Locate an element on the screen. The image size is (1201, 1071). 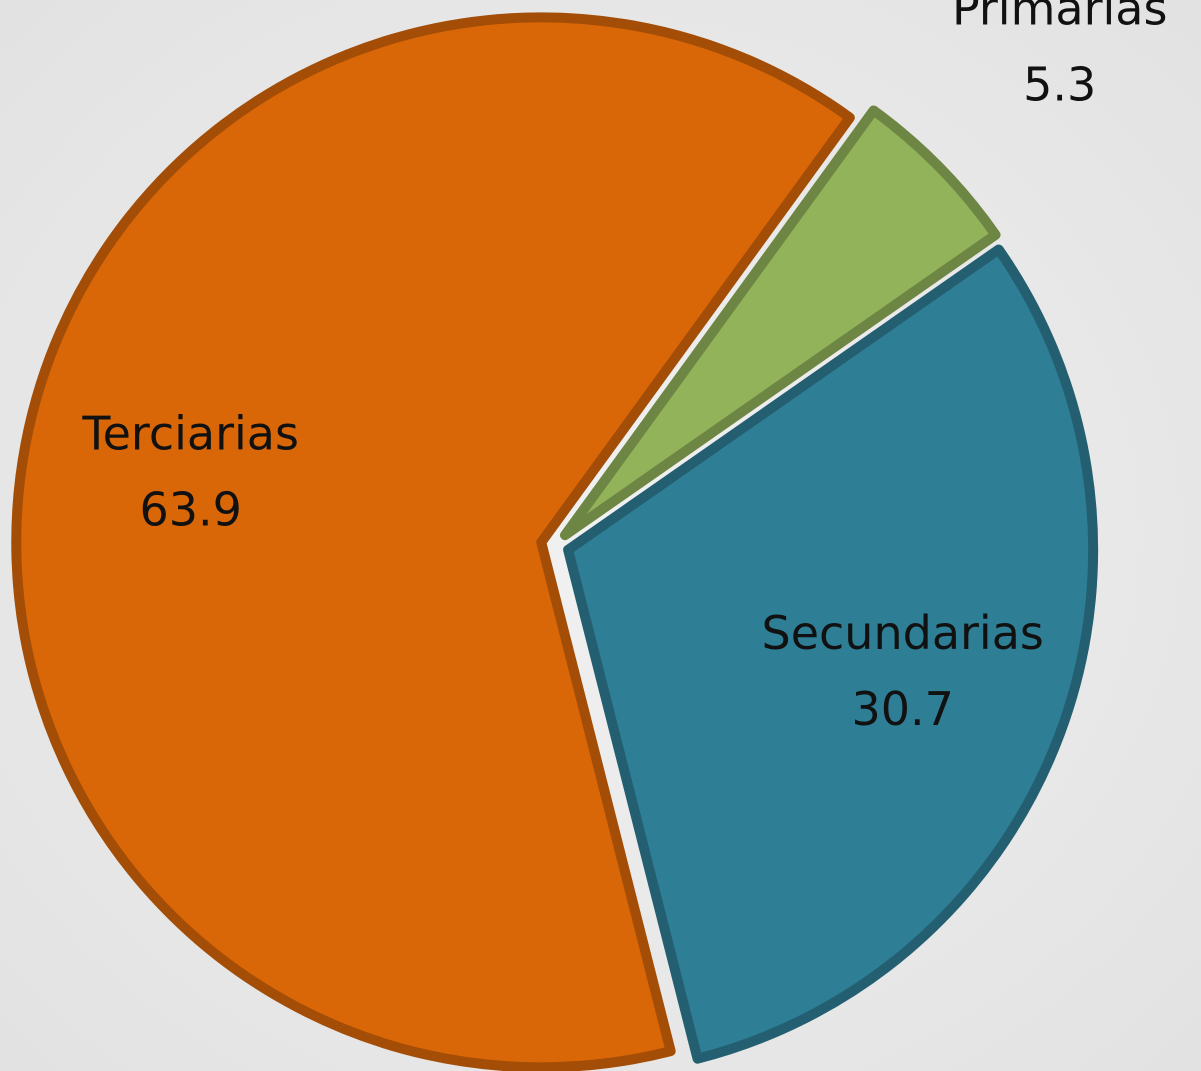
slice-label: Primarias is located at coordinates (1059, 17).